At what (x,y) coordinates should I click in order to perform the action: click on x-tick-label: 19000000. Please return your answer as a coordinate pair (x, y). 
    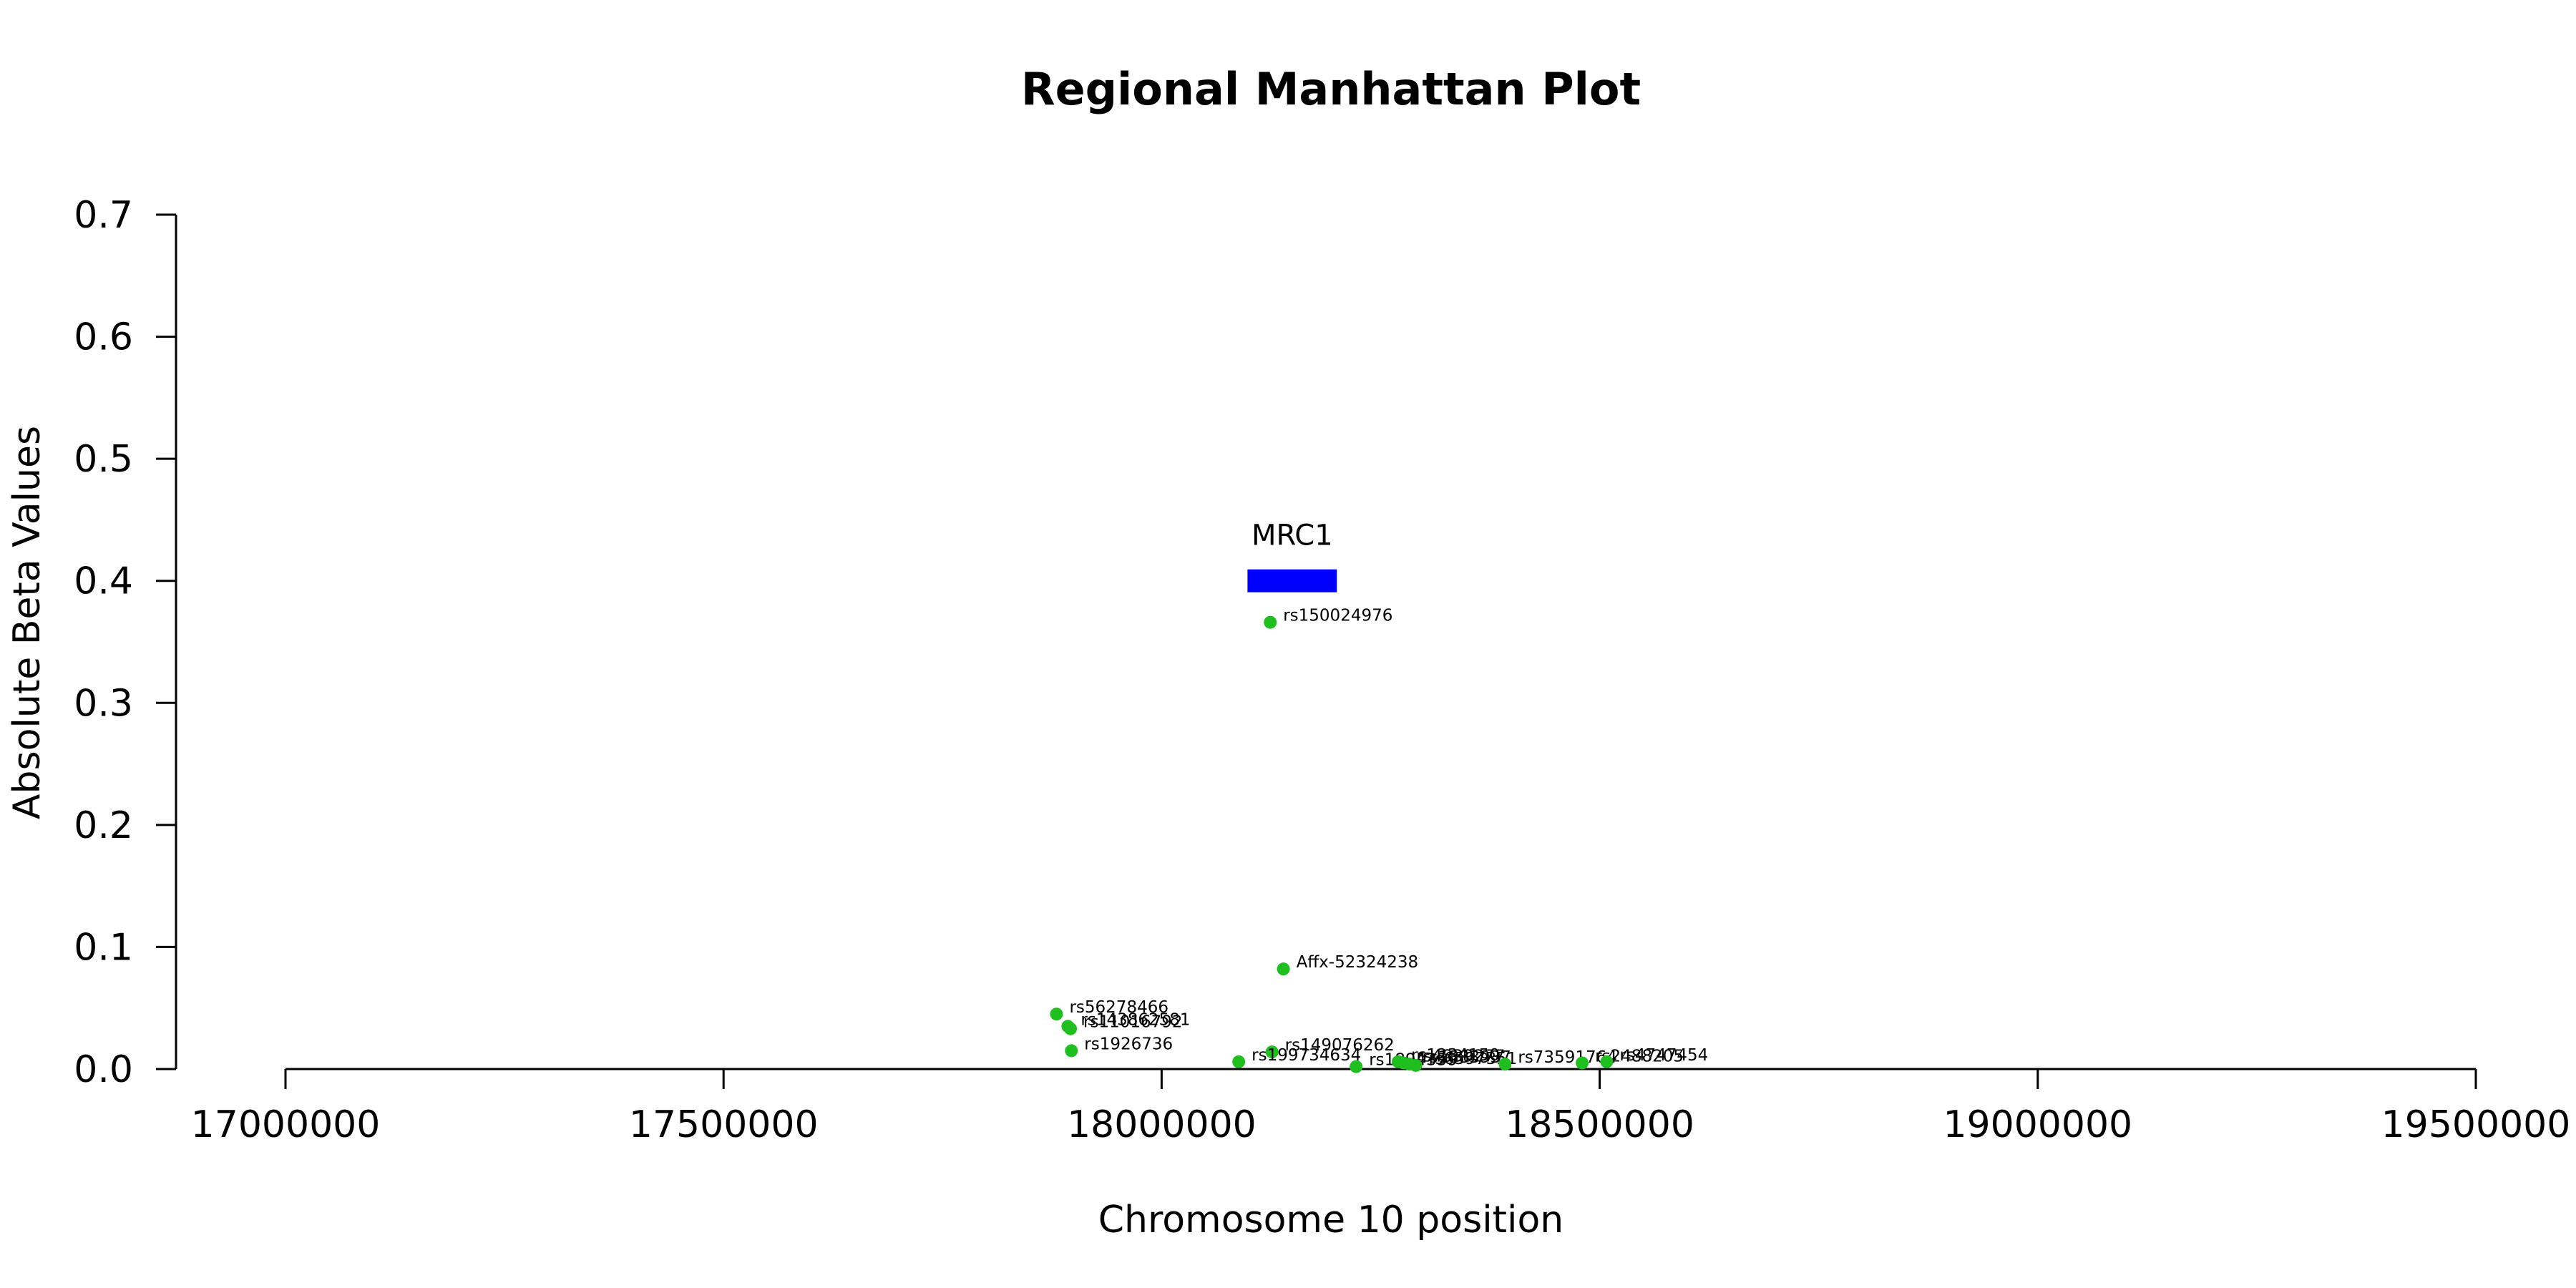
    Looking at the image, I should click on (2037, 1124).